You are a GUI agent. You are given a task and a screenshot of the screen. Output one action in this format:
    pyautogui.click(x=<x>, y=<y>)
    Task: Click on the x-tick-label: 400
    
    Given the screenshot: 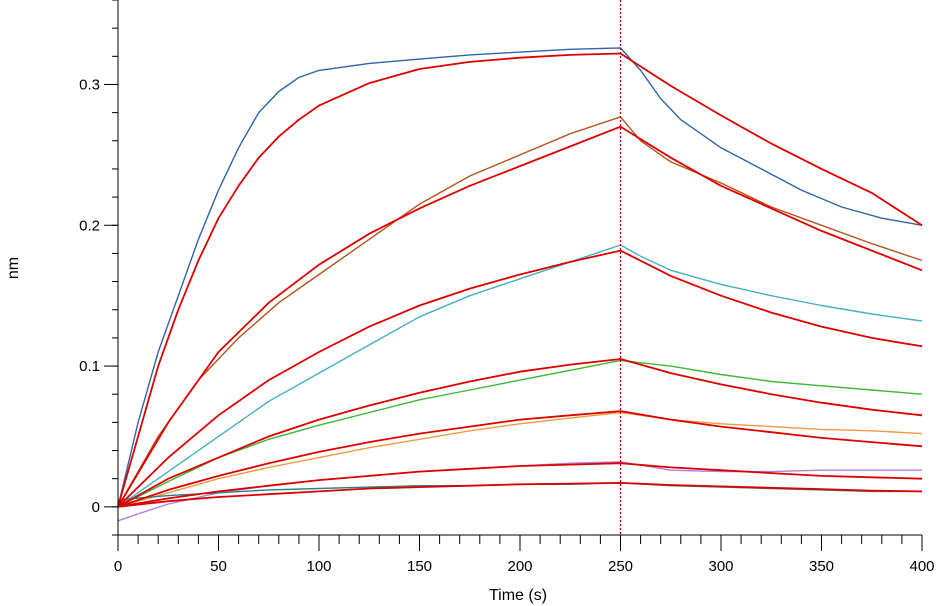 What is the action you would take?
    pyautogui.click(x=921, y=566)
    